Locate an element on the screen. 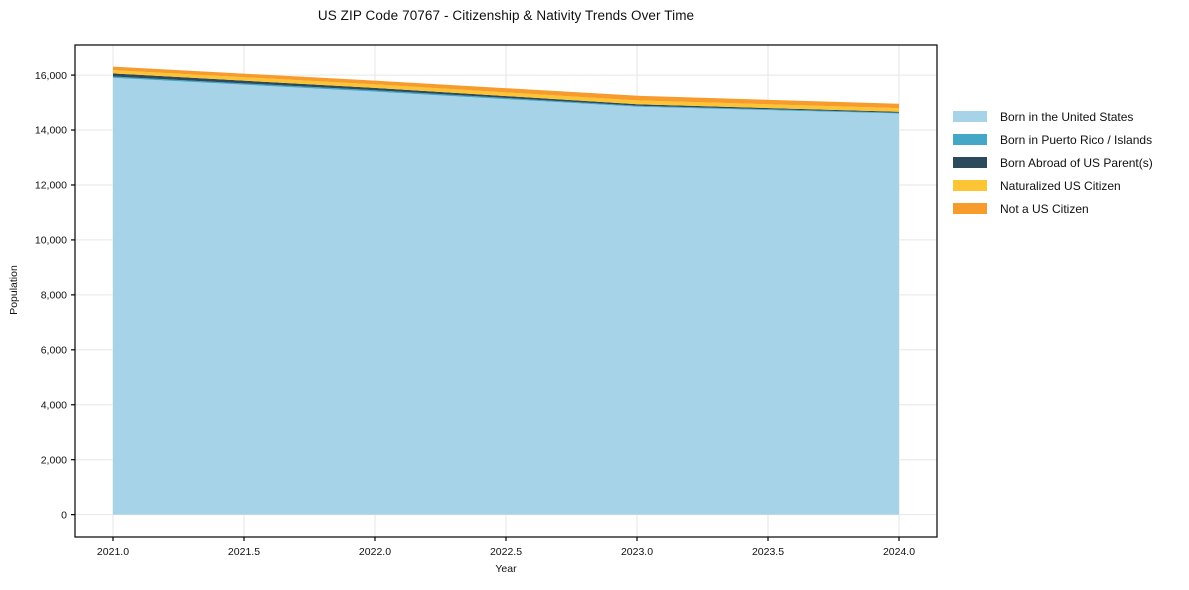 This screenshot has height=590, width=1189. y-tick-label: 10,000 is located at coordinates (51, 241).